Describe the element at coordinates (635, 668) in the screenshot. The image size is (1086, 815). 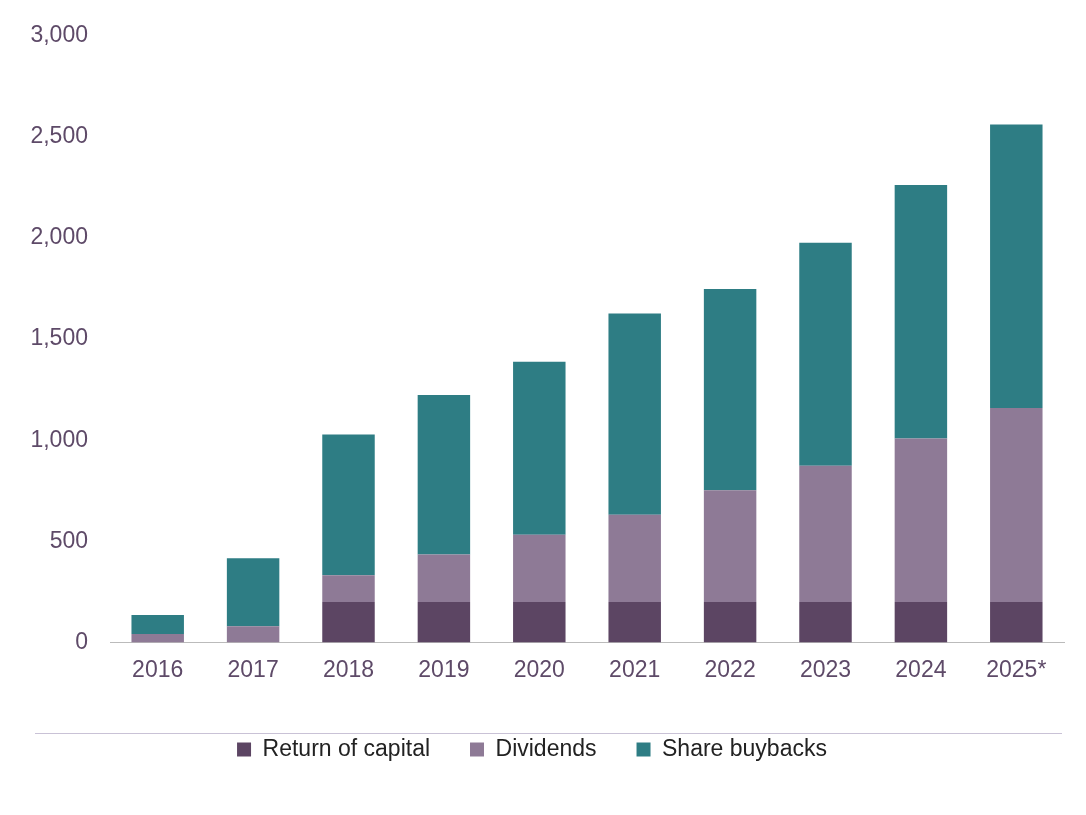
I see `x-tick-label: 2021` at that location.